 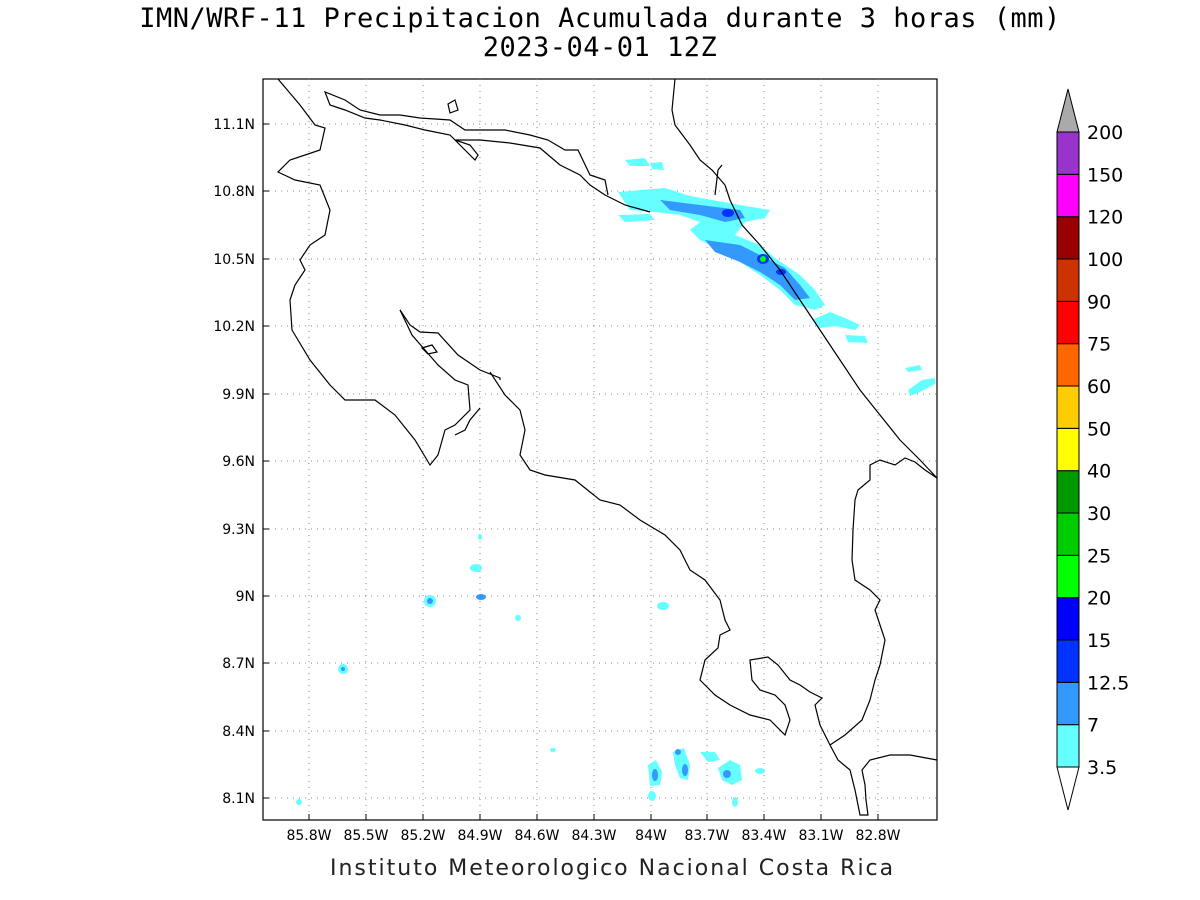 What do you see at coordinates (763, 836) in the screenshot?
I see `x-tick-label: 83.4W` at bounding box center [763, 836].